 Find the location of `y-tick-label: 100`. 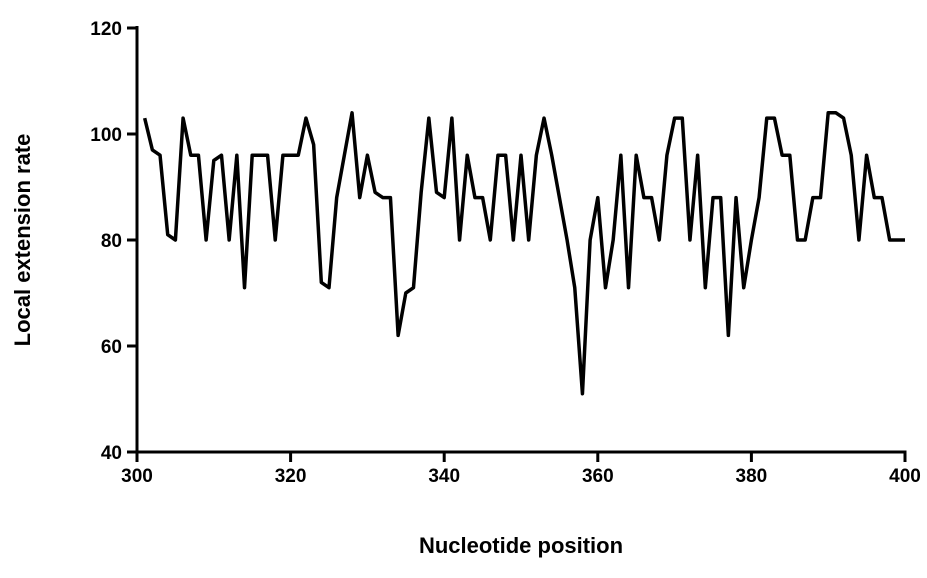

y-tick-label: 100 is located at coordinates (106, 135).